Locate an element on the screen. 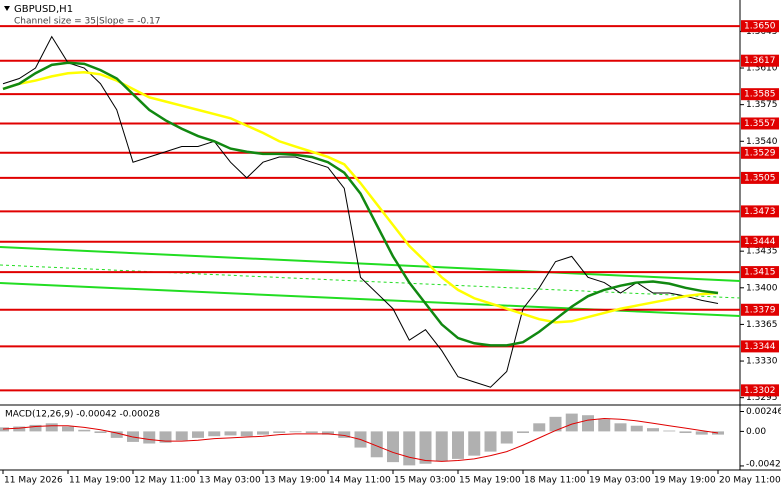 The image size is (781, 489). x-tick-label: 15 May 03:00 is located at coordinates (425, 481).